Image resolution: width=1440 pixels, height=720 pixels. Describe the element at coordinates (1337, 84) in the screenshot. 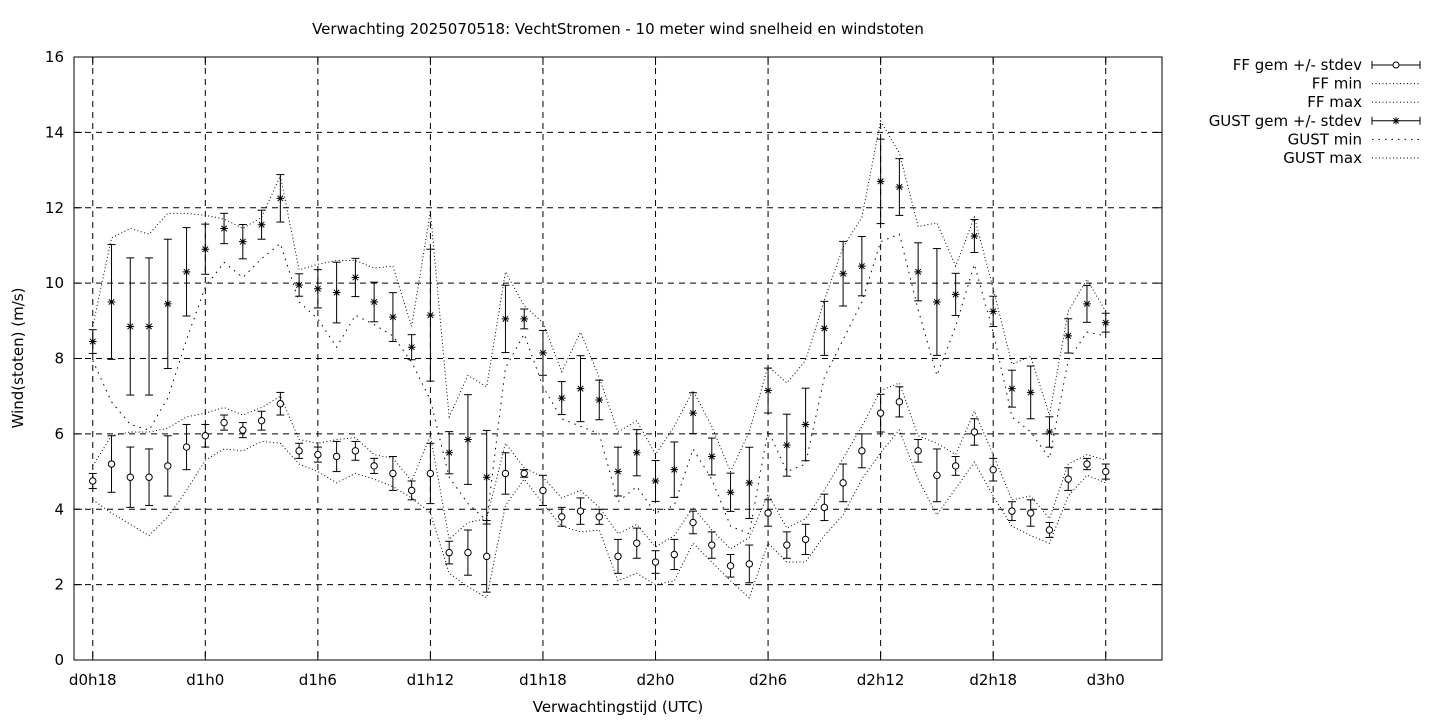

I see `legend-label: FF min` at that location.